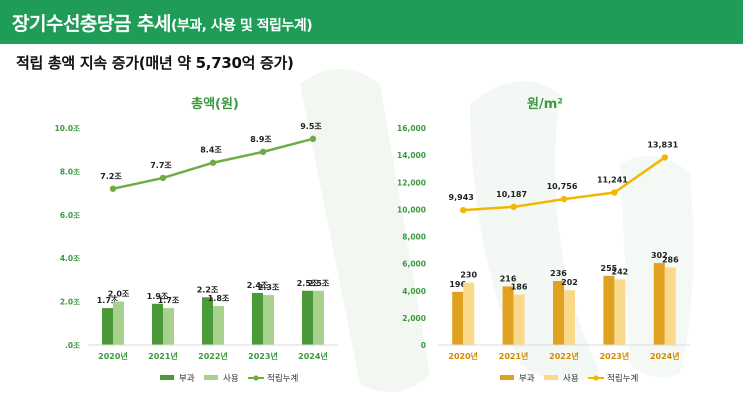 The width and height of the screenshot is (743, 418). I want to click on right-category-label: 2022년, so click(564, 356).